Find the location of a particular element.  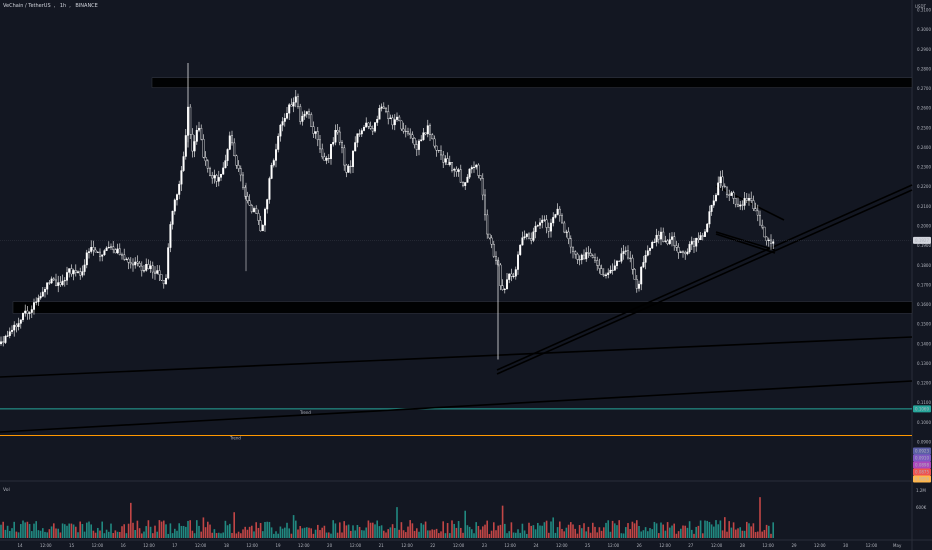

x-tick-label: 16 is located at coordinates (124, 545).